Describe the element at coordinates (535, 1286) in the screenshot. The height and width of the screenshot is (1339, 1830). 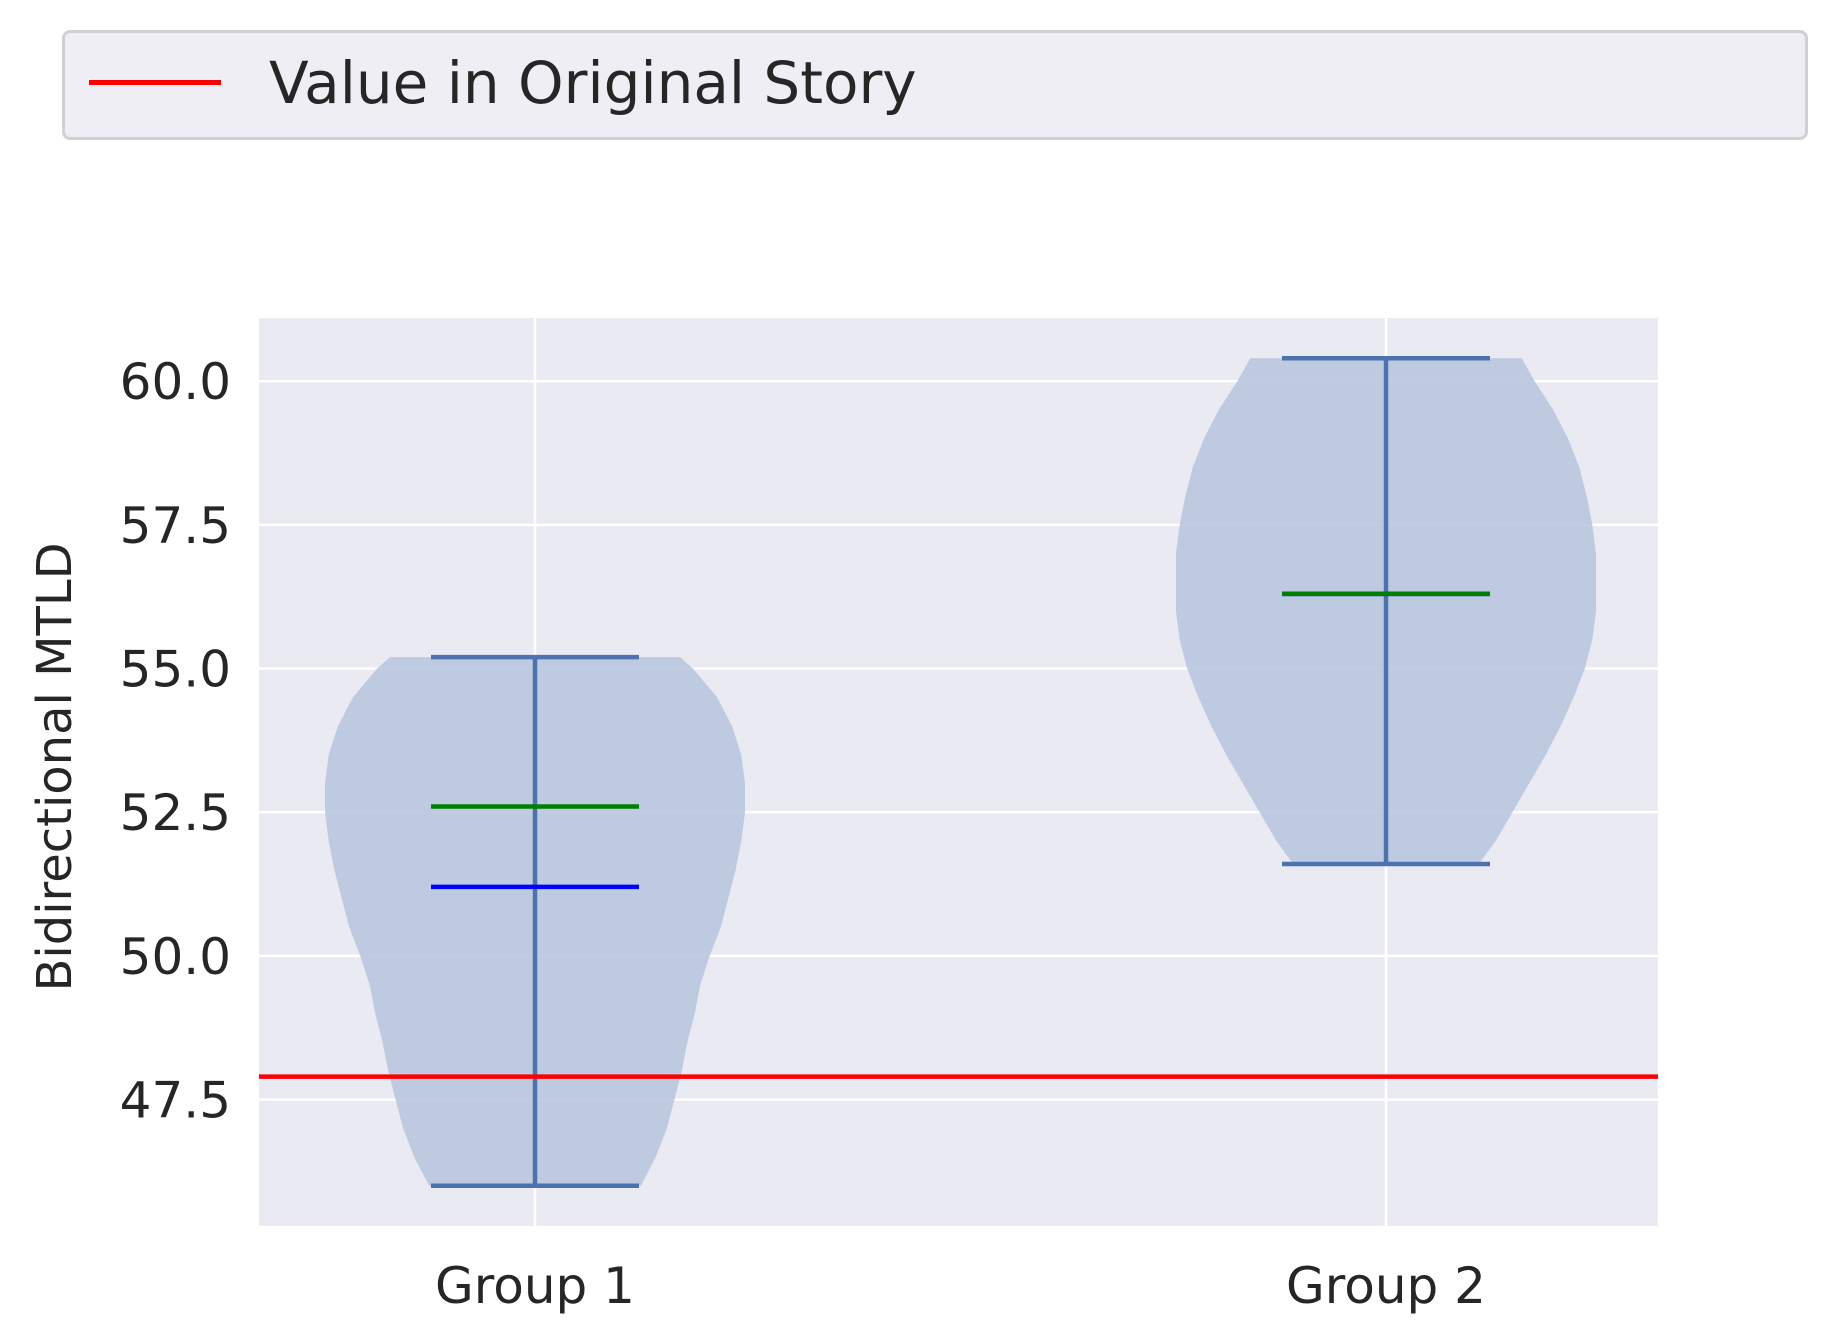
I see `x-tick-label: Group 1` at that location.